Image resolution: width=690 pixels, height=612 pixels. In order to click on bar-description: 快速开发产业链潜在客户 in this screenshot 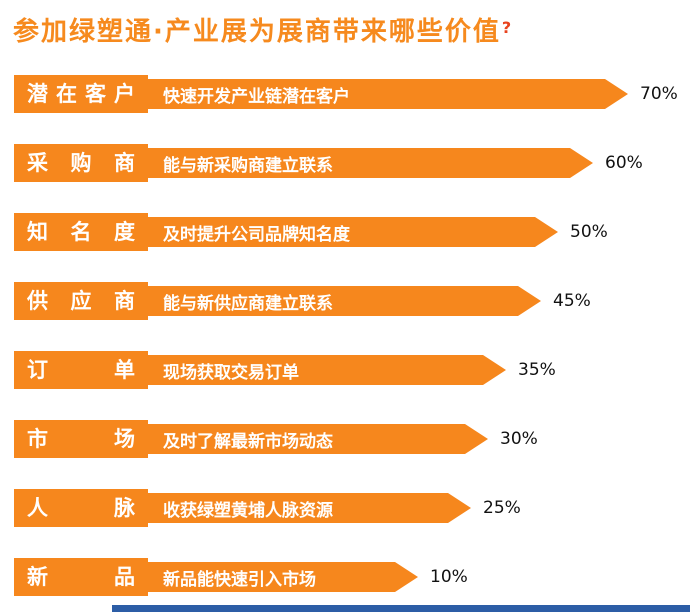, I will do `click(256, 96)`.